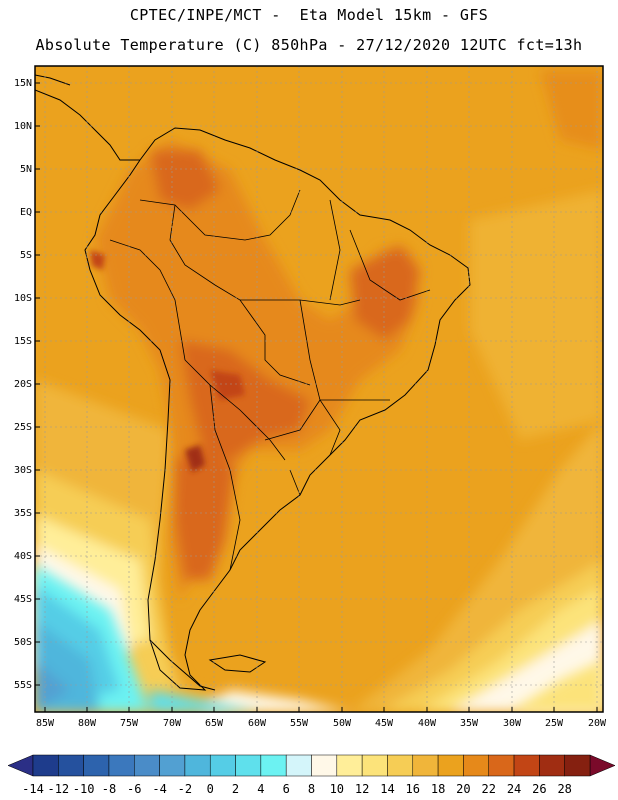 The height and width of the screenshot is (800, 618). What do you see at coordinates (463, 789) in the screenshot?
I see `colorbar-label: 20` at bounding box center [463, 789].